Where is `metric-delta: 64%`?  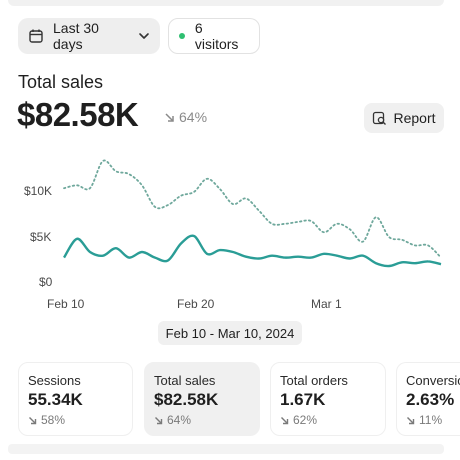 metric-delta: 64% is located at coordinates (185, 117).